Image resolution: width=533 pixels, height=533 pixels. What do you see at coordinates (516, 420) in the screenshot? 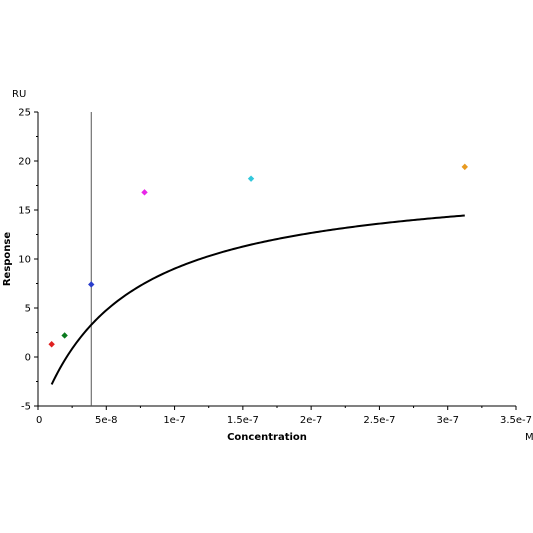
I see `x-tick-label: 3.5e-7` at bounding box center [516, 420].